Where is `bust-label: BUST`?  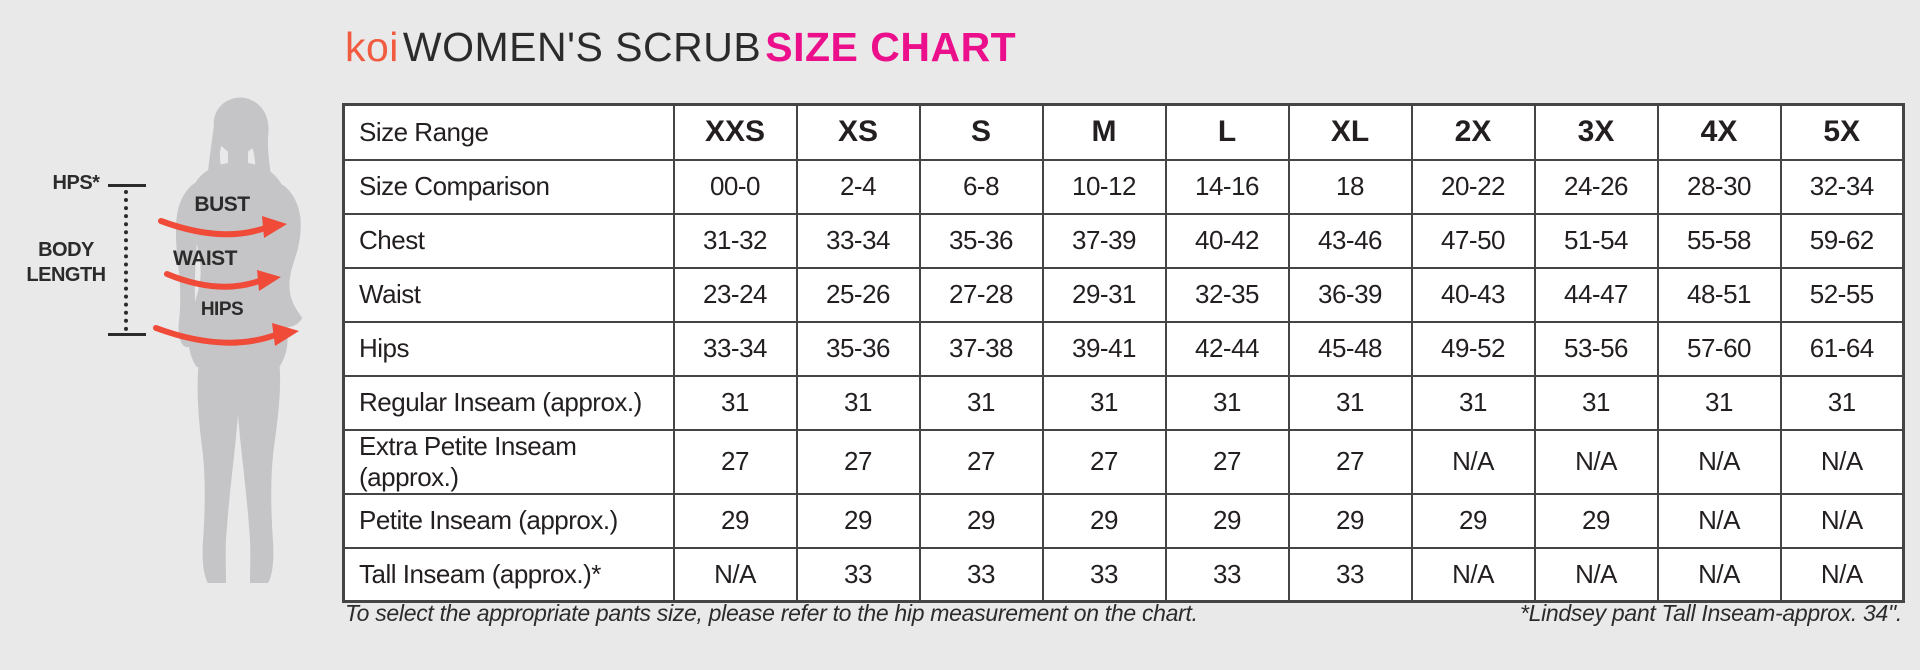
bust-label: BUST is located at coordinates (222, 204).